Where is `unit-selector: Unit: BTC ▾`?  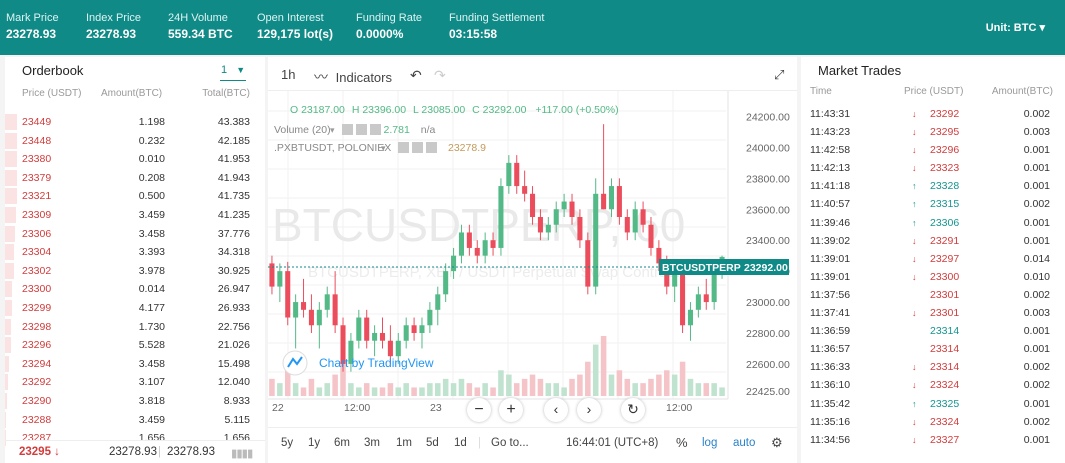 unit-selector: Unit: BTC ▾ is located at coordinates (1015, 28).